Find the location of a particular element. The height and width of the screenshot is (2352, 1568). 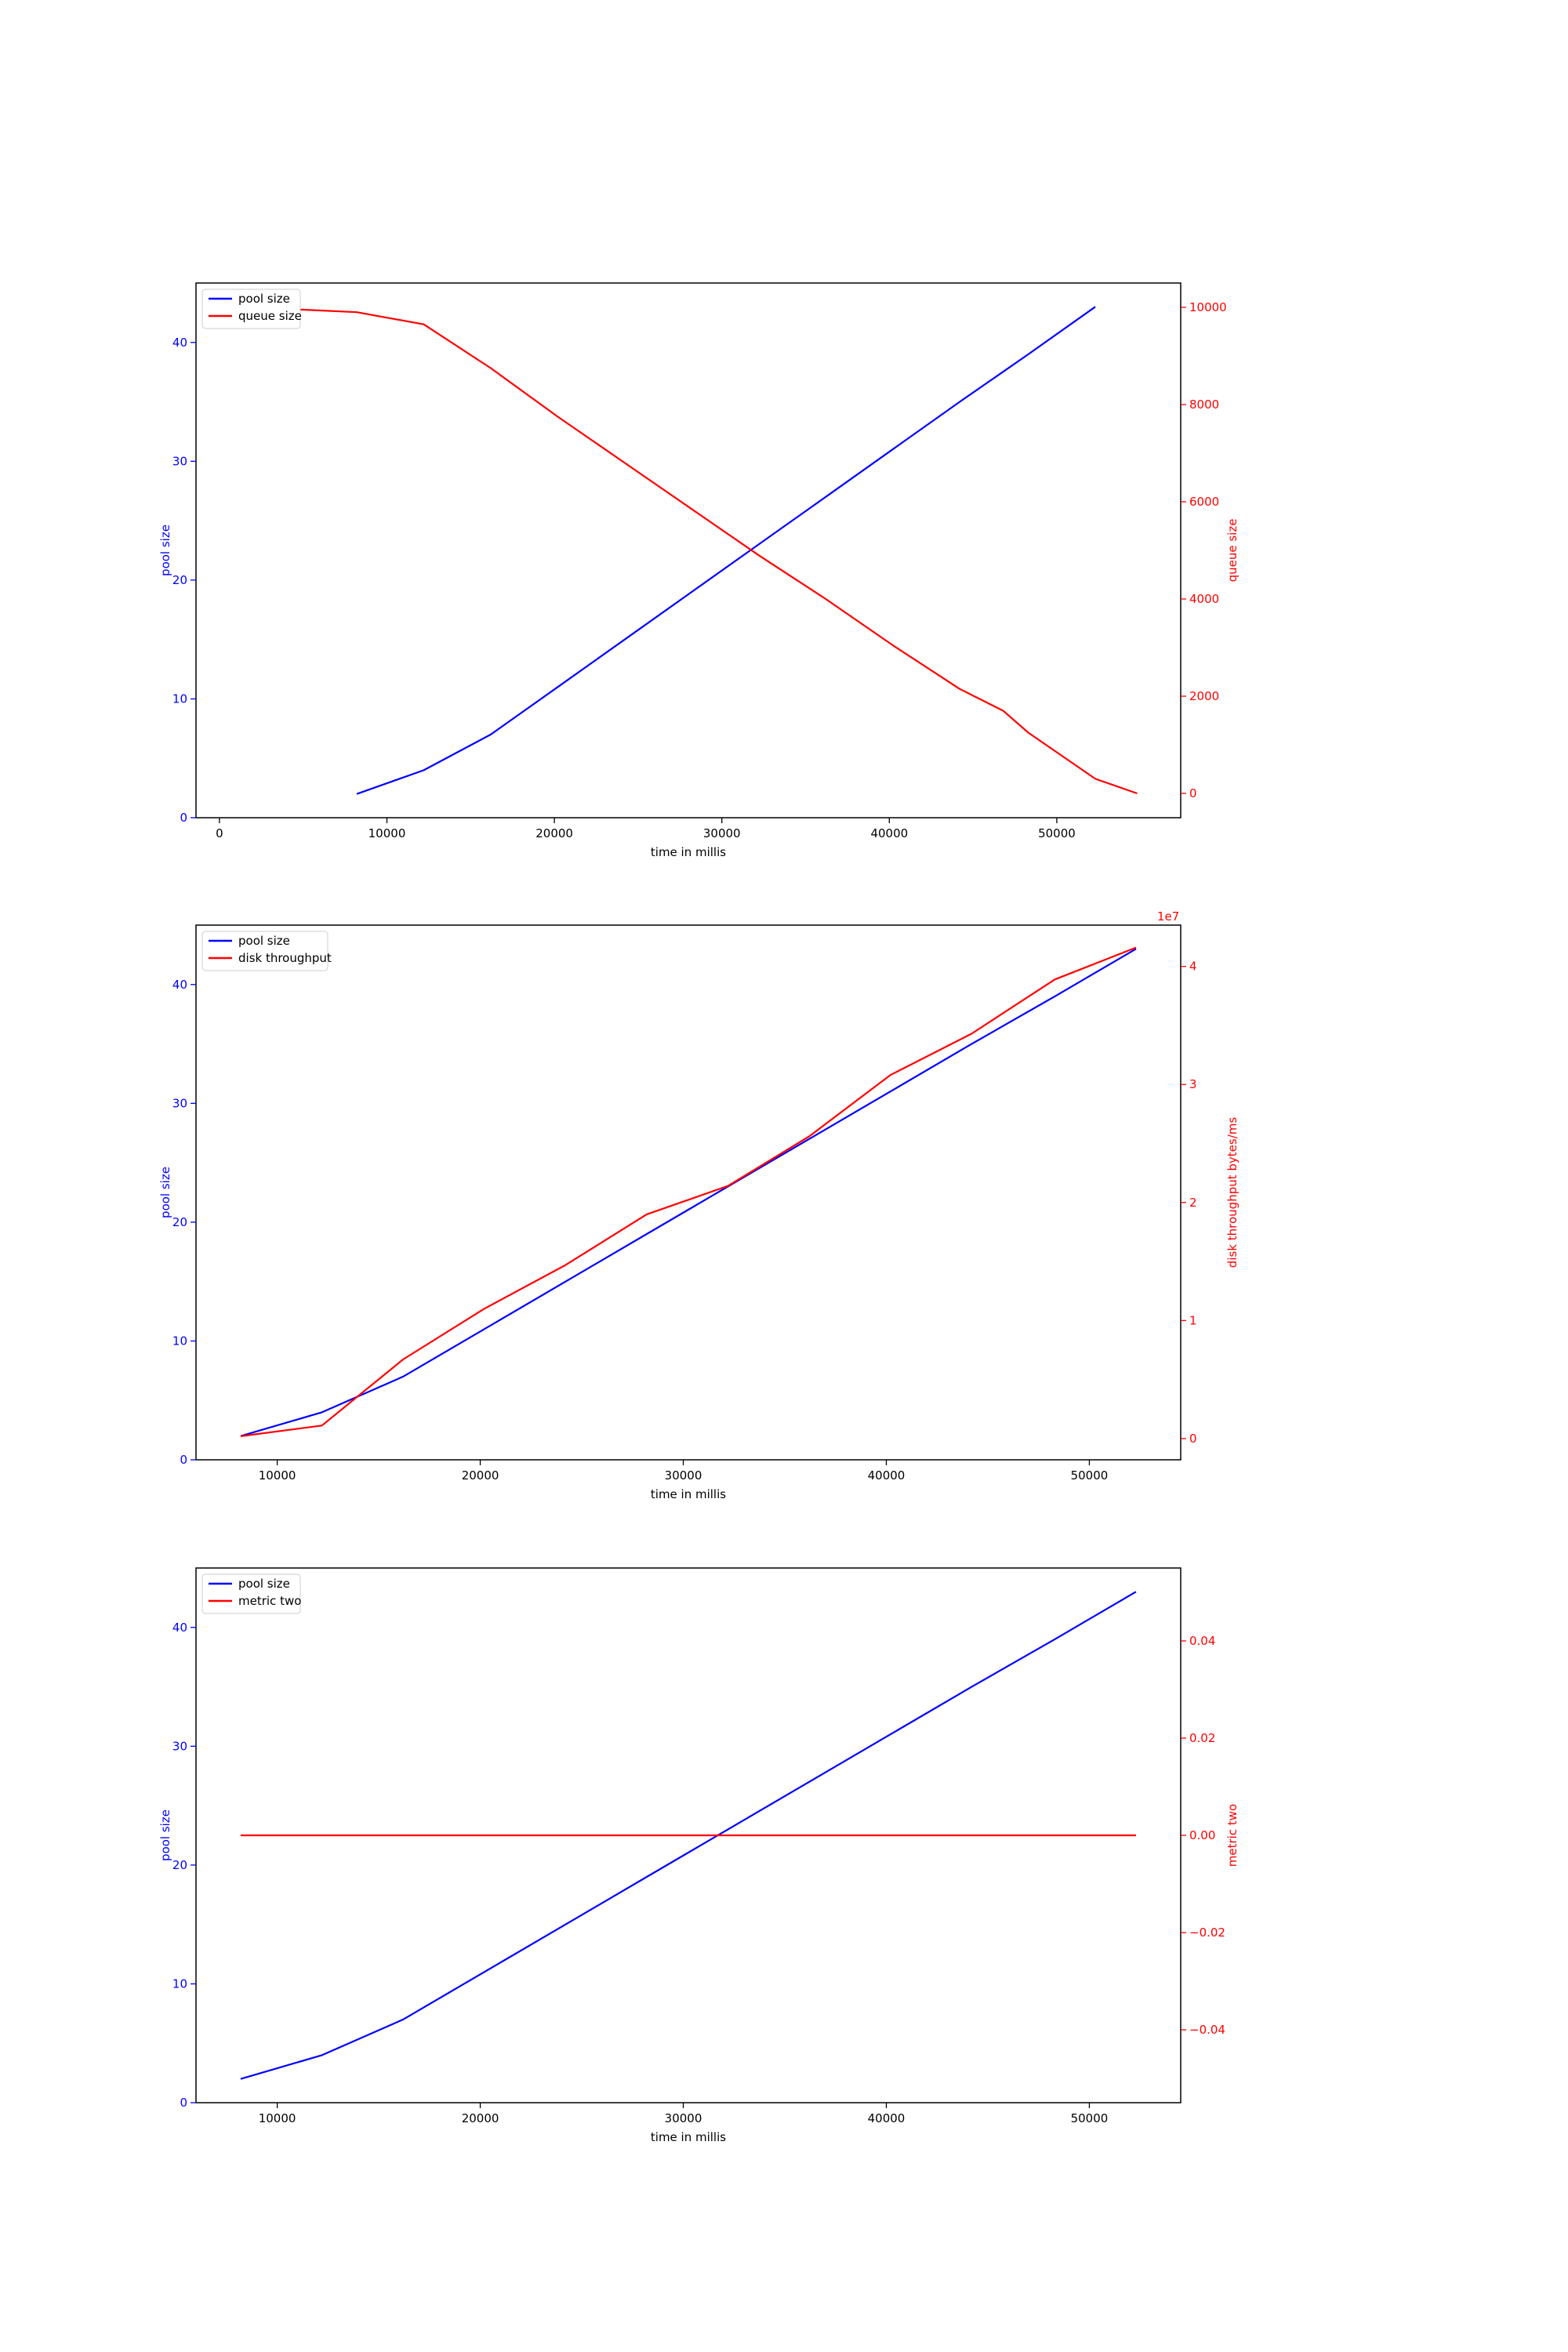

y-right-tick-label: 3 is located at coordinates (1193, 1084).